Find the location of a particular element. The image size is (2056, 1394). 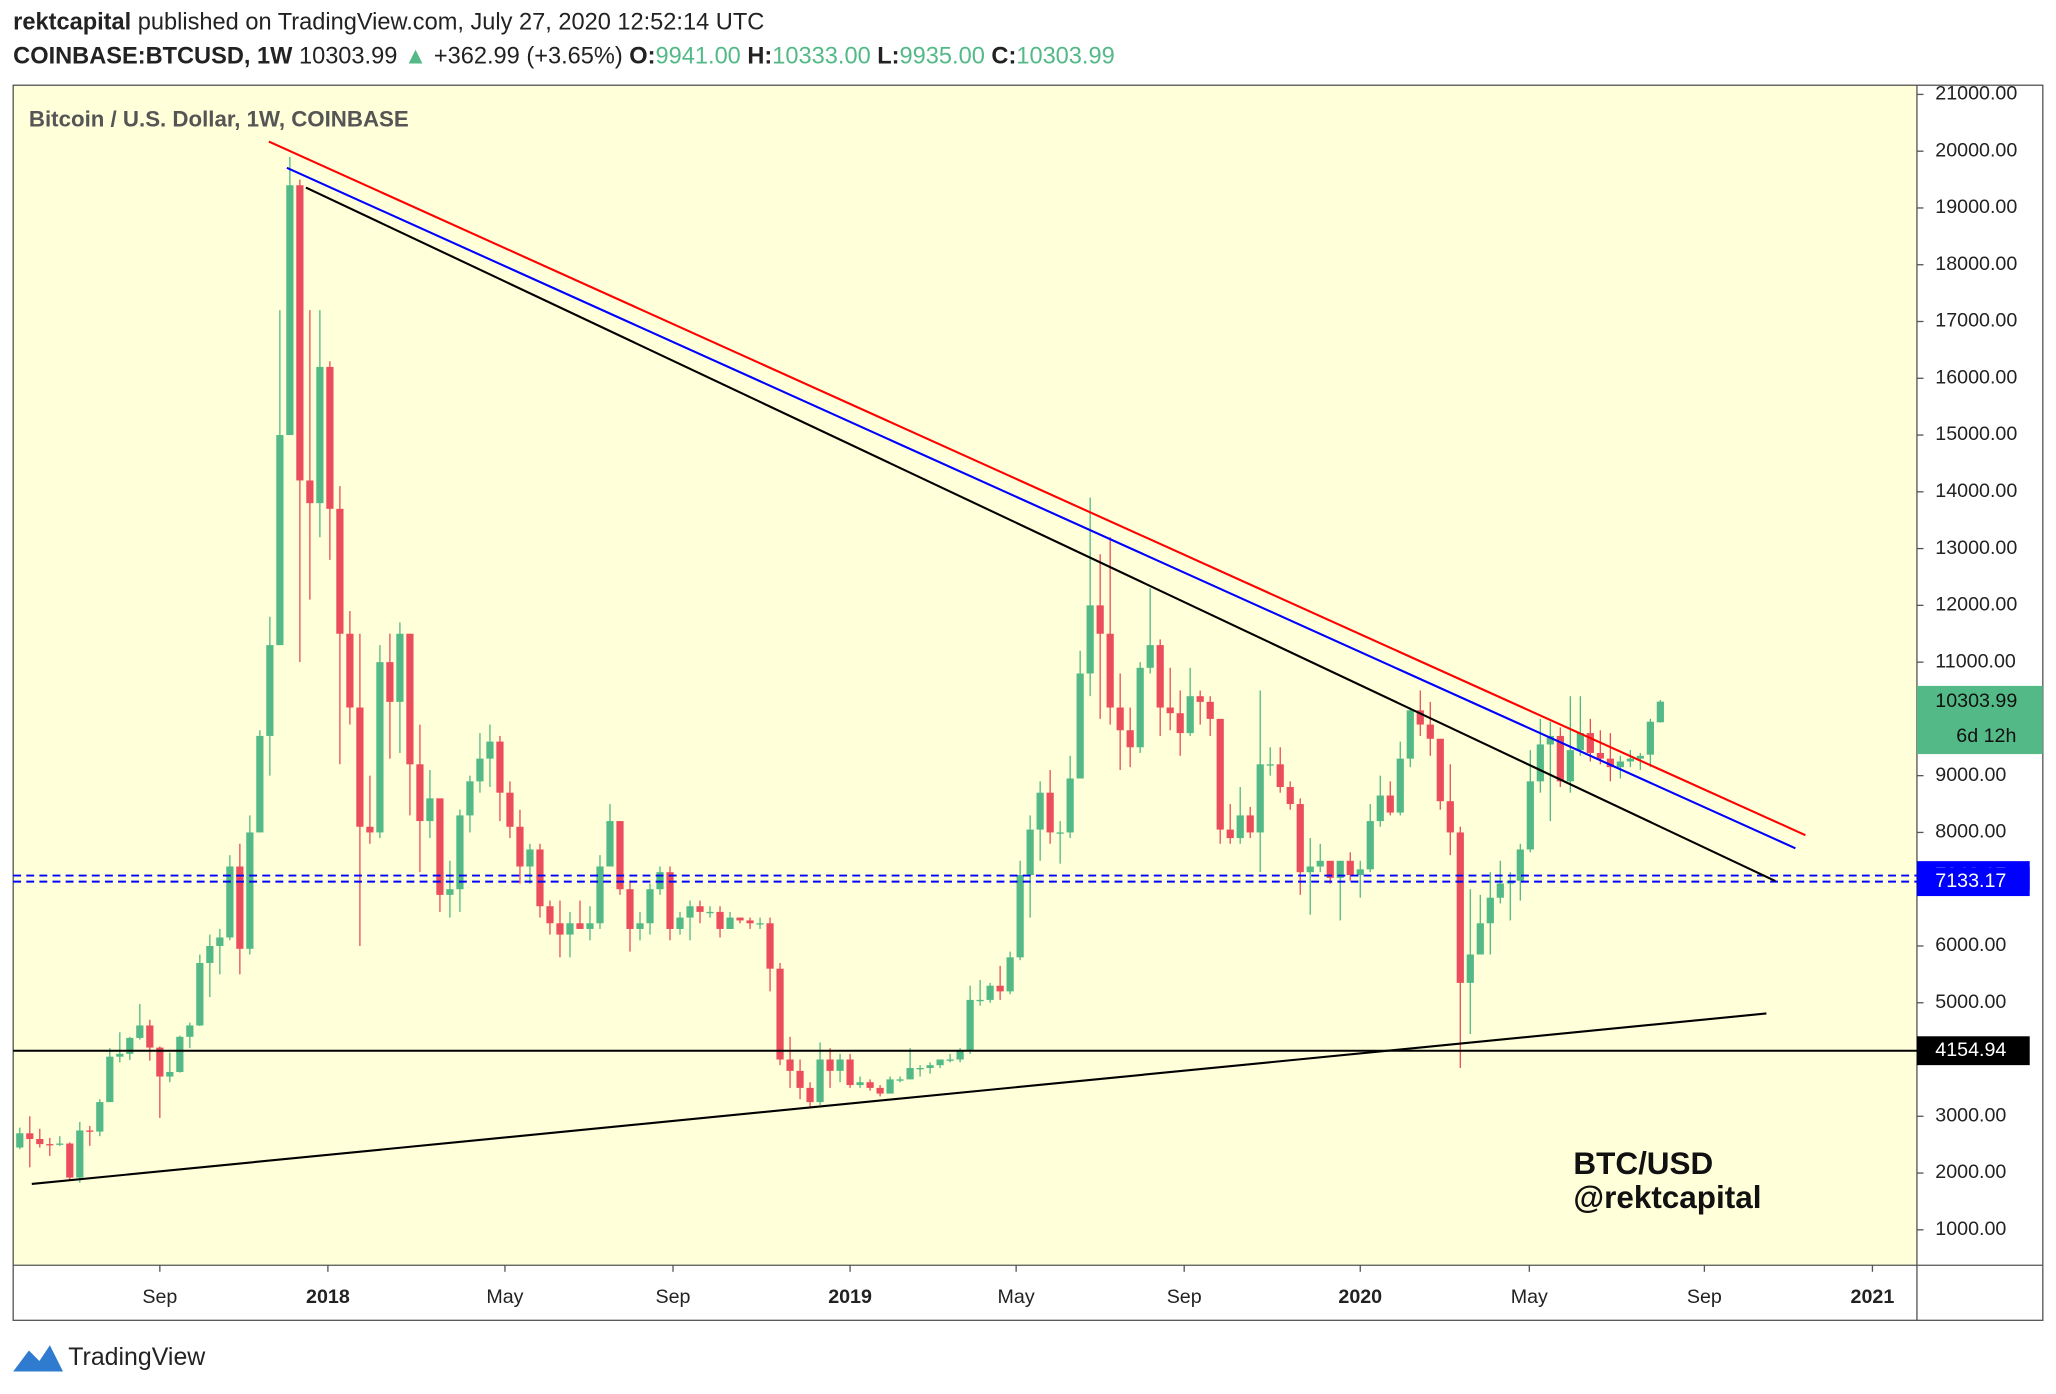

ohlc-label: H: is located at coordinates (759, 57).